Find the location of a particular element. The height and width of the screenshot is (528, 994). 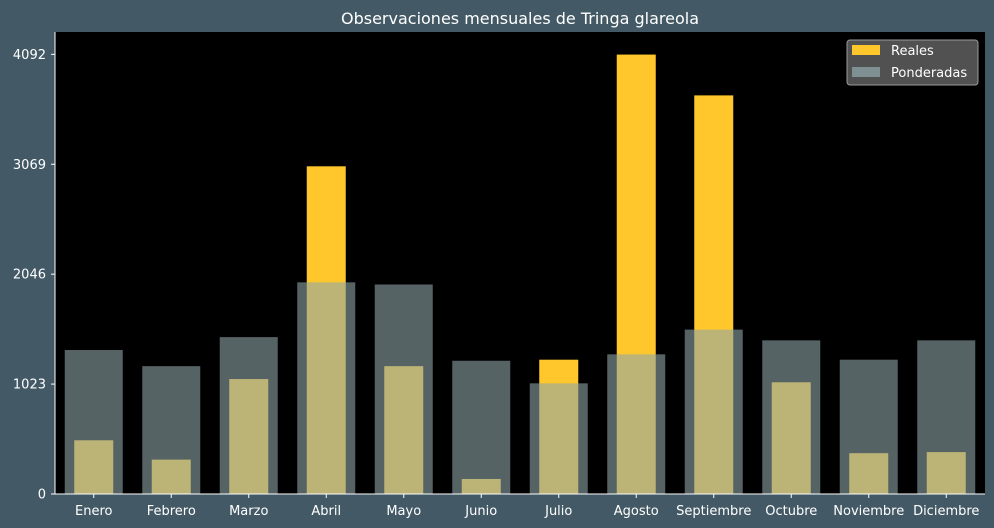

bar-ponderadas-agosto is located at coordinates (636, 424).